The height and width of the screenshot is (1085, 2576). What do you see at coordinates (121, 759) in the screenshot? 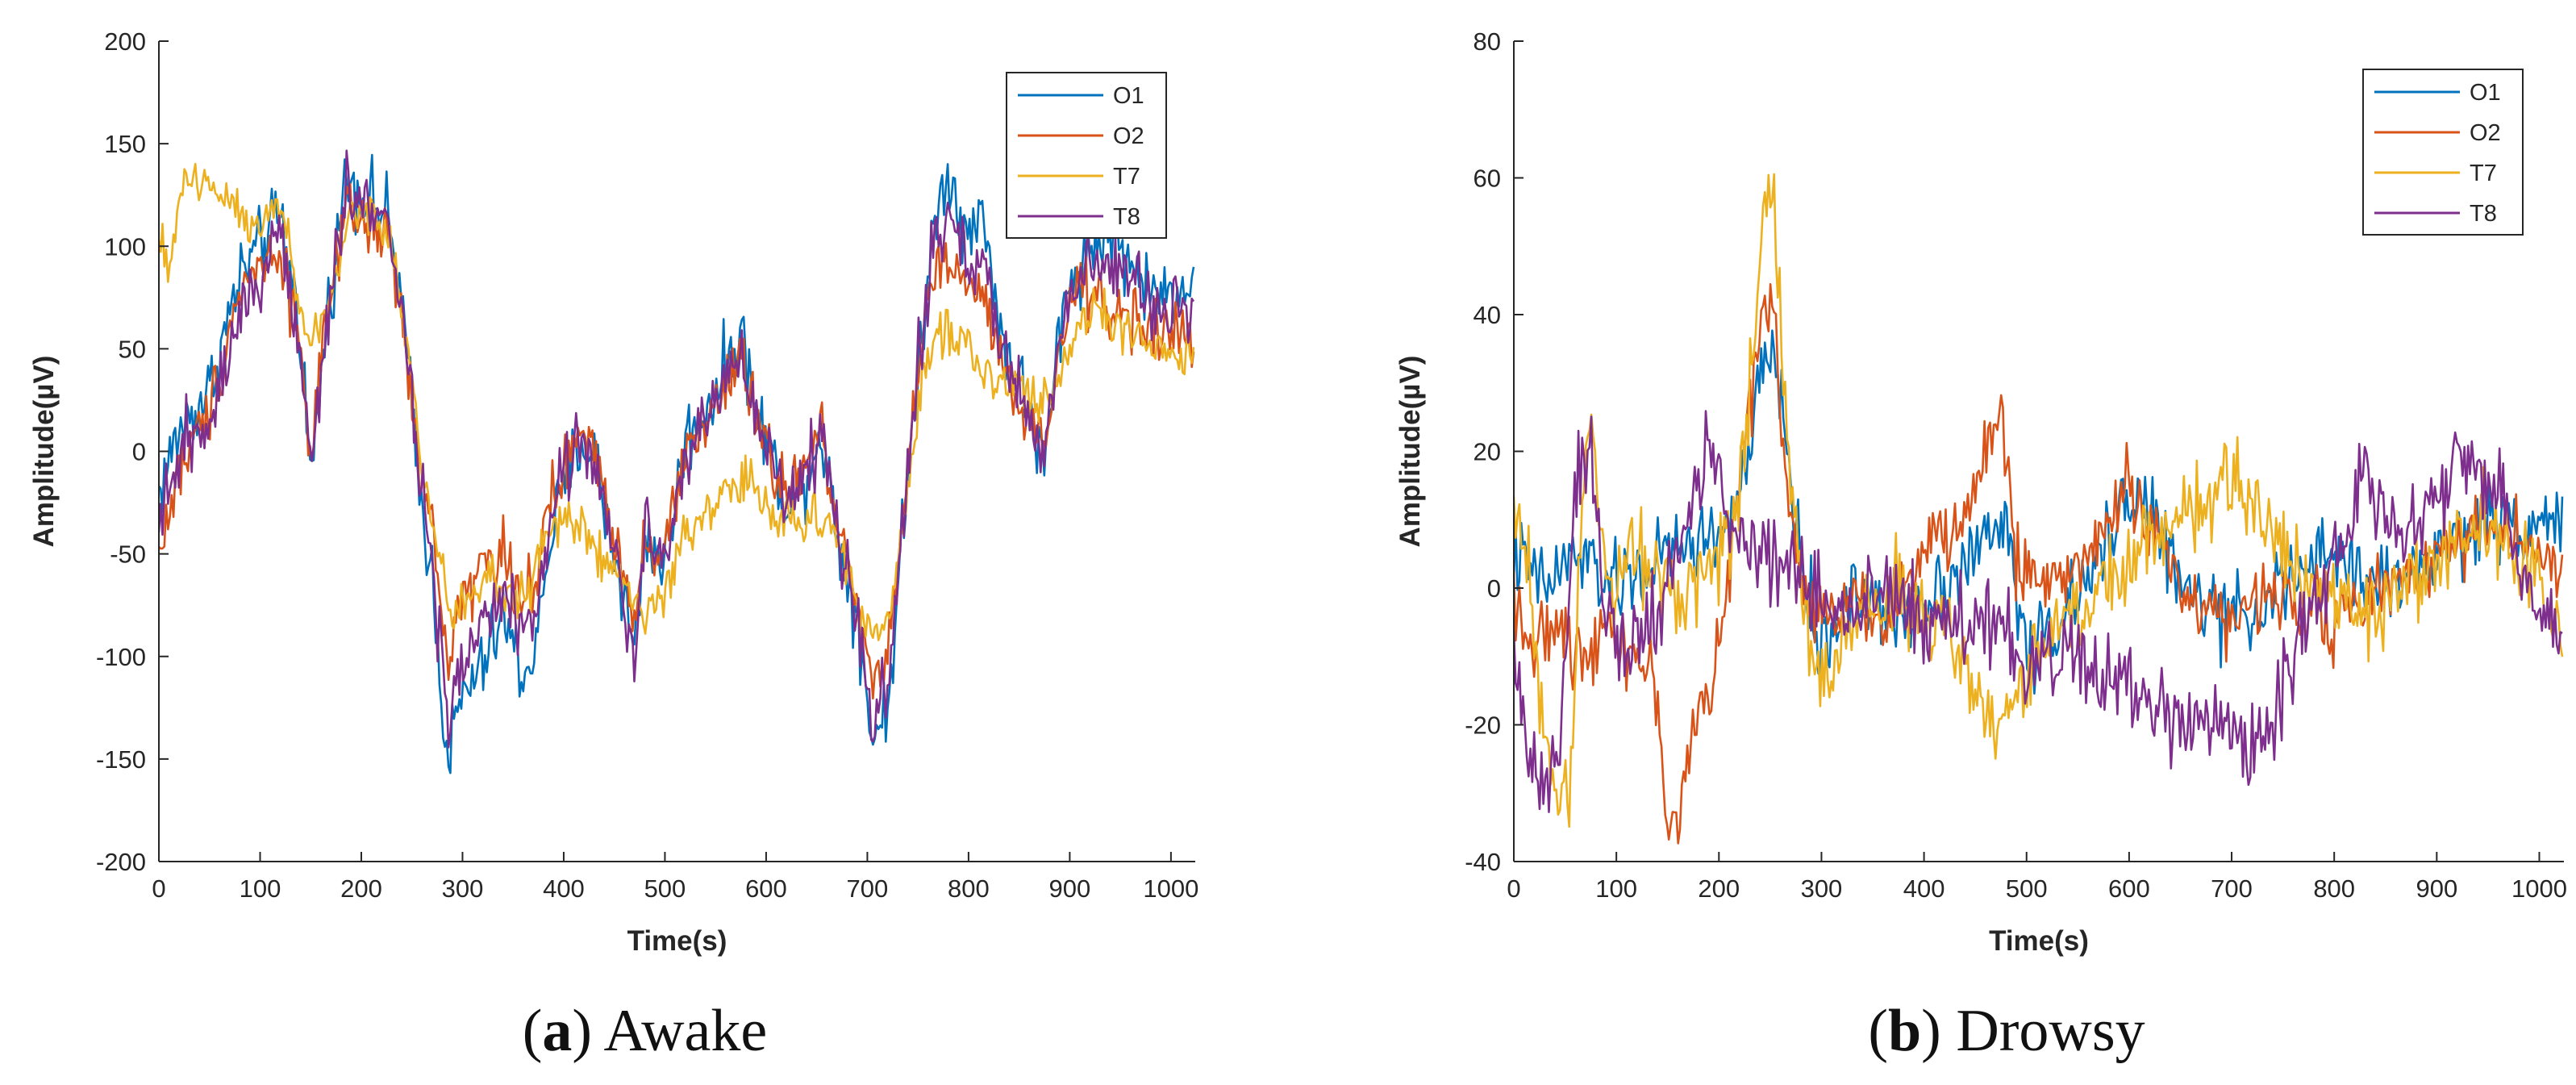
I see `y-tick-label: -150` at bounding box center [121, 759].